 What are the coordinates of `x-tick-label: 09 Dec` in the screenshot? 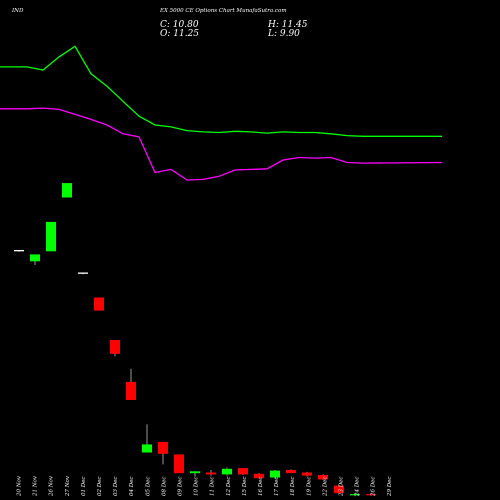 It's located at (181, 487).